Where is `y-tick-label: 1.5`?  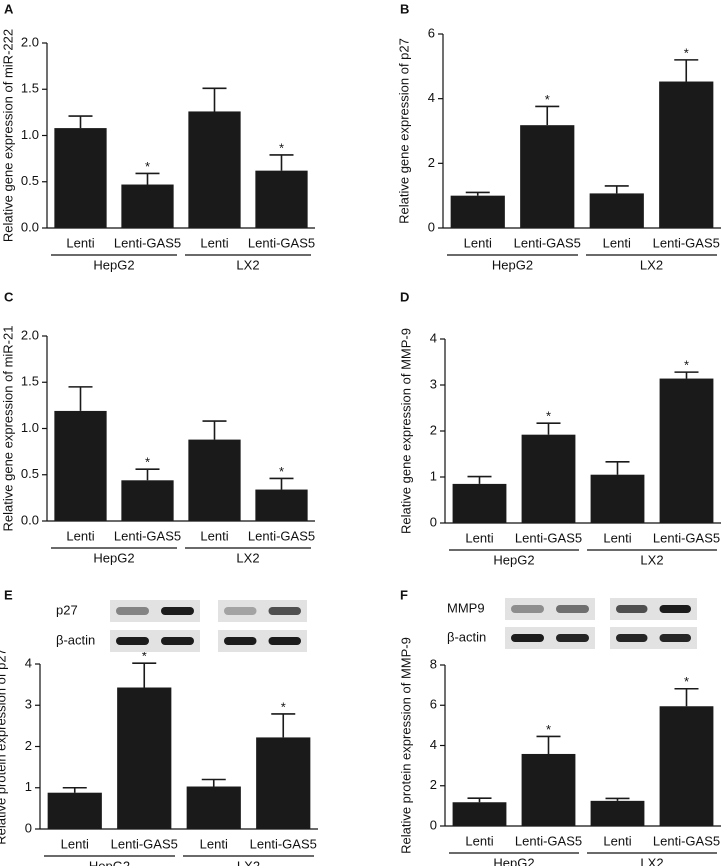
y-tick-label: 1.5 is located at coordinates (30, 88).